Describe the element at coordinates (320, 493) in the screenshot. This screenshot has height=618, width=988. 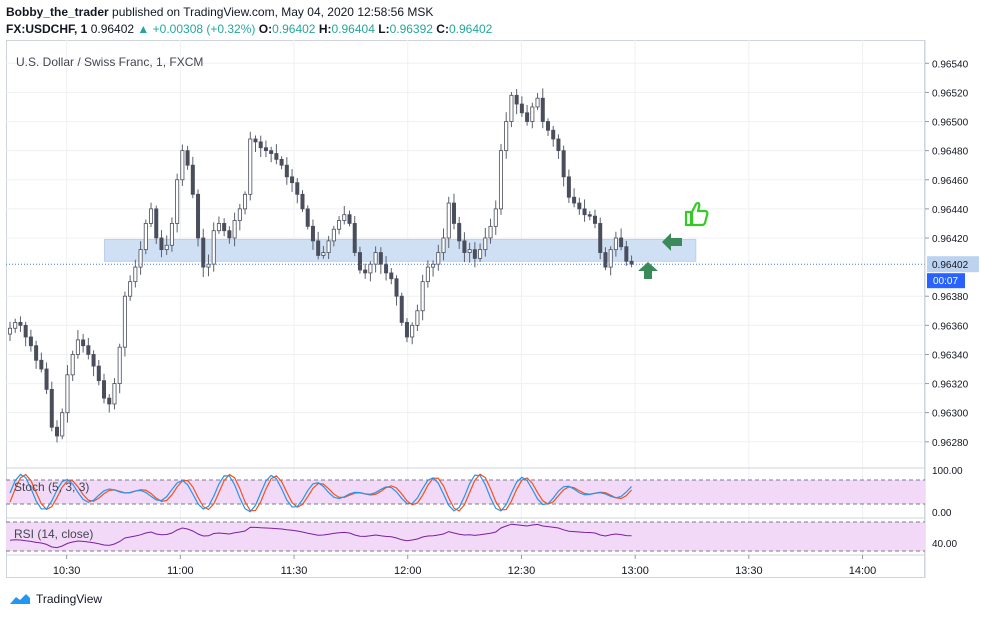
I see `stoch-k-line` at that location.